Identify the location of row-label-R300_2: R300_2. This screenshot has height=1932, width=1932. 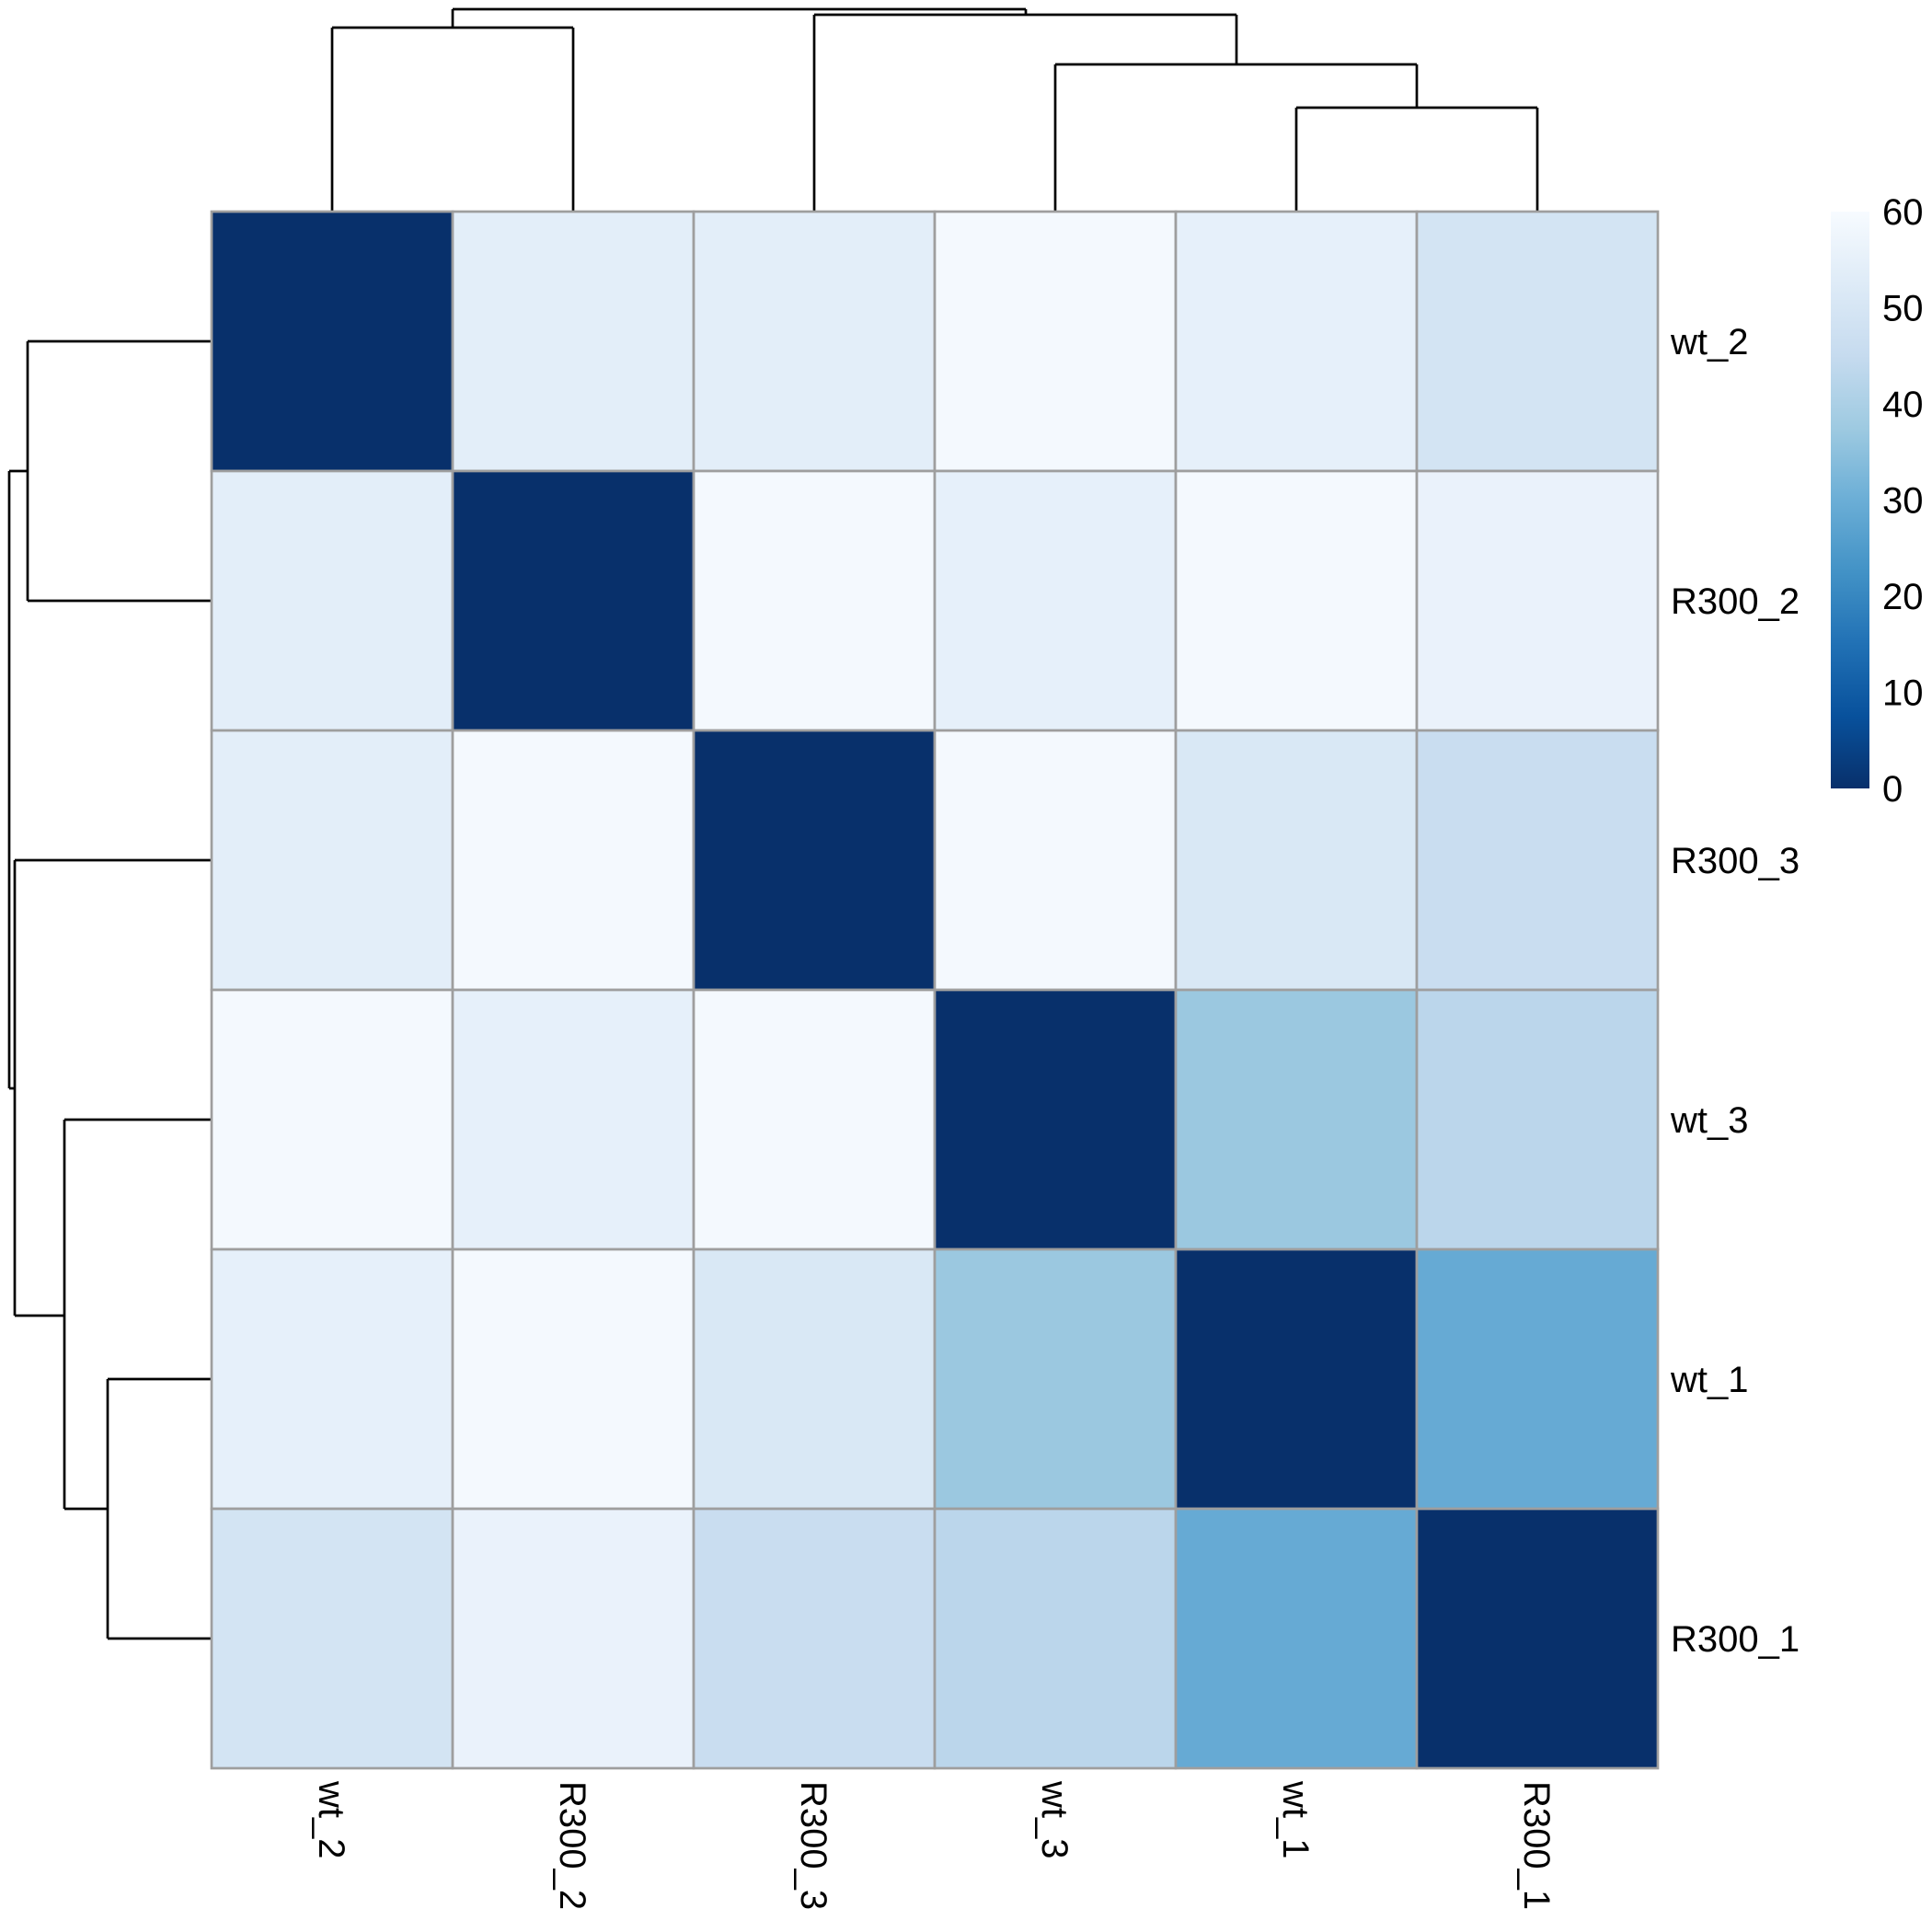
(1735, 601).